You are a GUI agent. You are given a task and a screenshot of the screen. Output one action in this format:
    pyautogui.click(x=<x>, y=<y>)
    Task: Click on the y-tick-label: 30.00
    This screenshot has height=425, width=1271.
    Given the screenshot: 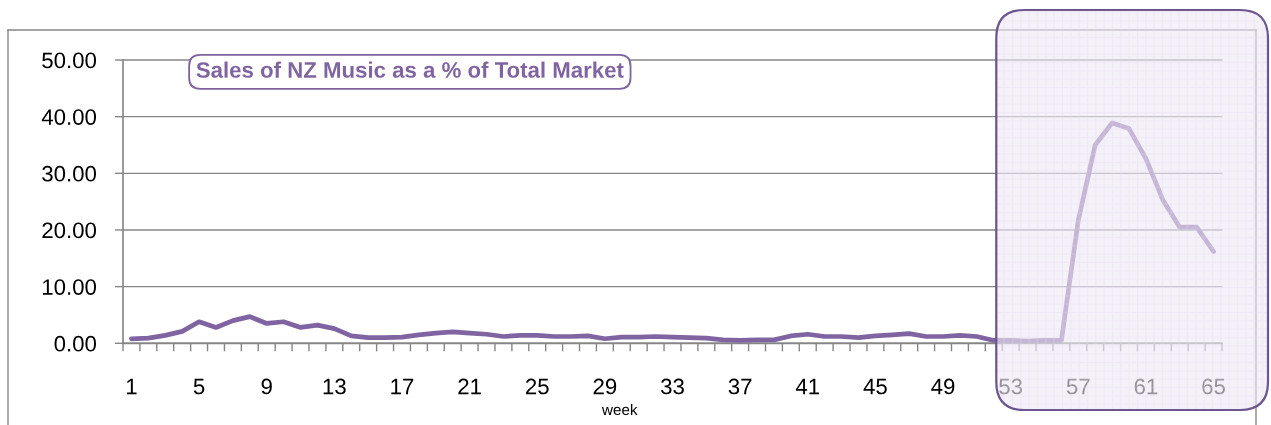 What is the action you would take?
    pyautogui.click(x=69, y=173)
    